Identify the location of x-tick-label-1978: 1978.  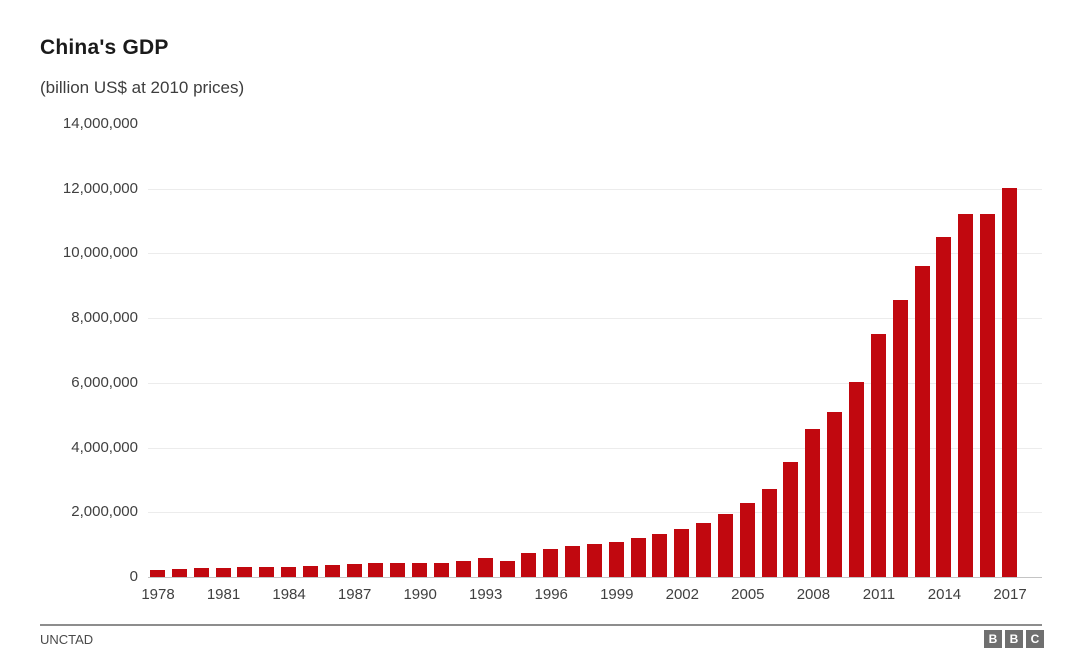
(158, 594).